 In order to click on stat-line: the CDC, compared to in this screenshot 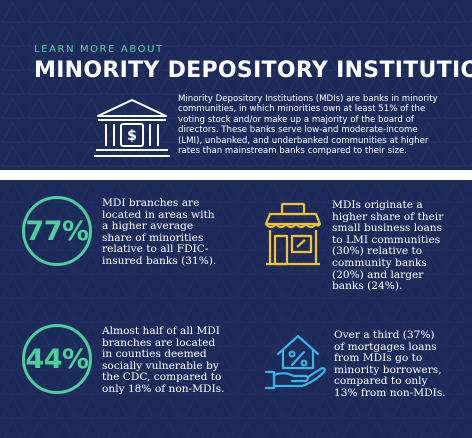, I will do `click(162, 377)`.